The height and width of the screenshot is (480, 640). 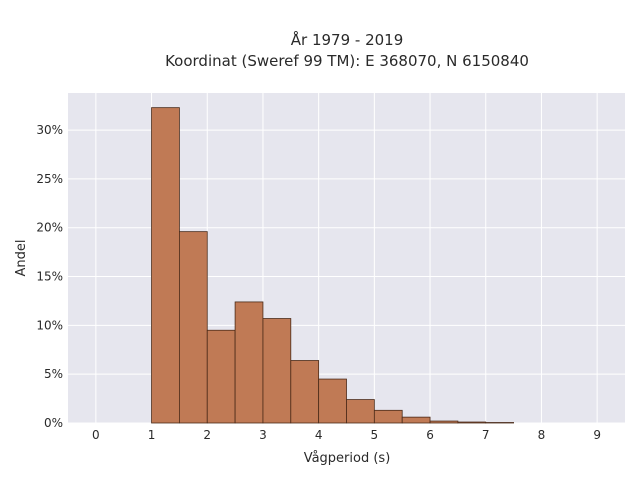 I want to click on x-tick-label: 1, so click(x=152, y=435).